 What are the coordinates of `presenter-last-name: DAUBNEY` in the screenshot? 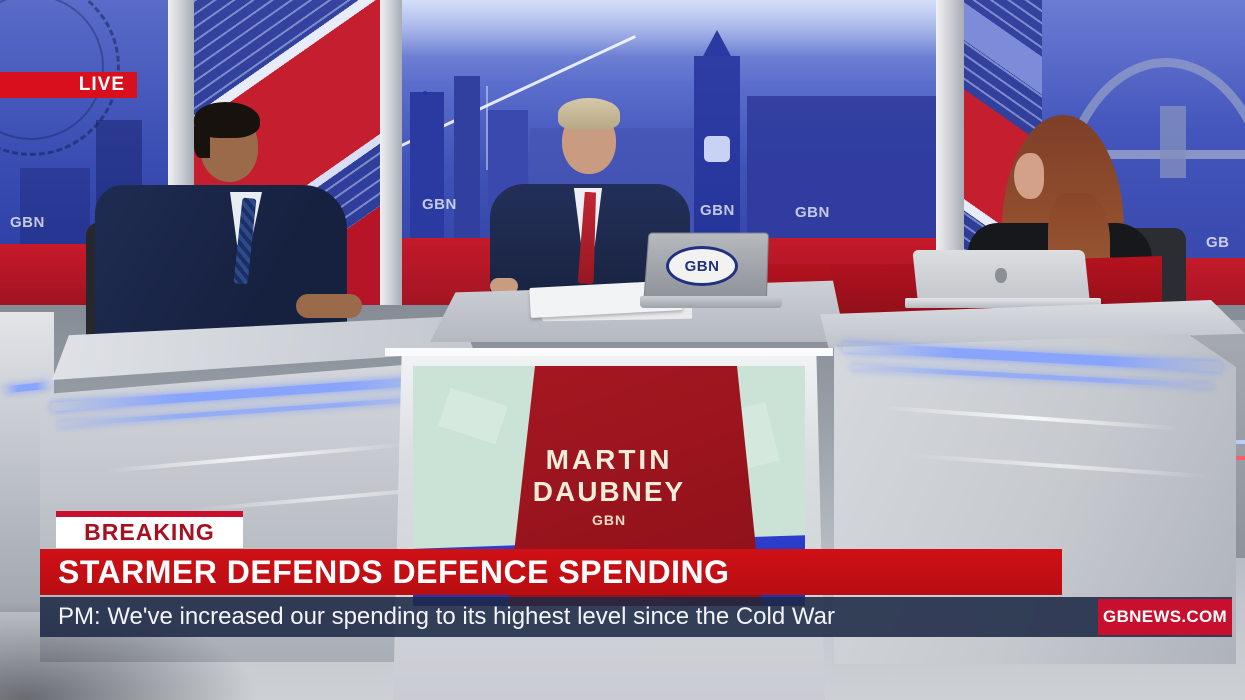 It's located at (609, 491).